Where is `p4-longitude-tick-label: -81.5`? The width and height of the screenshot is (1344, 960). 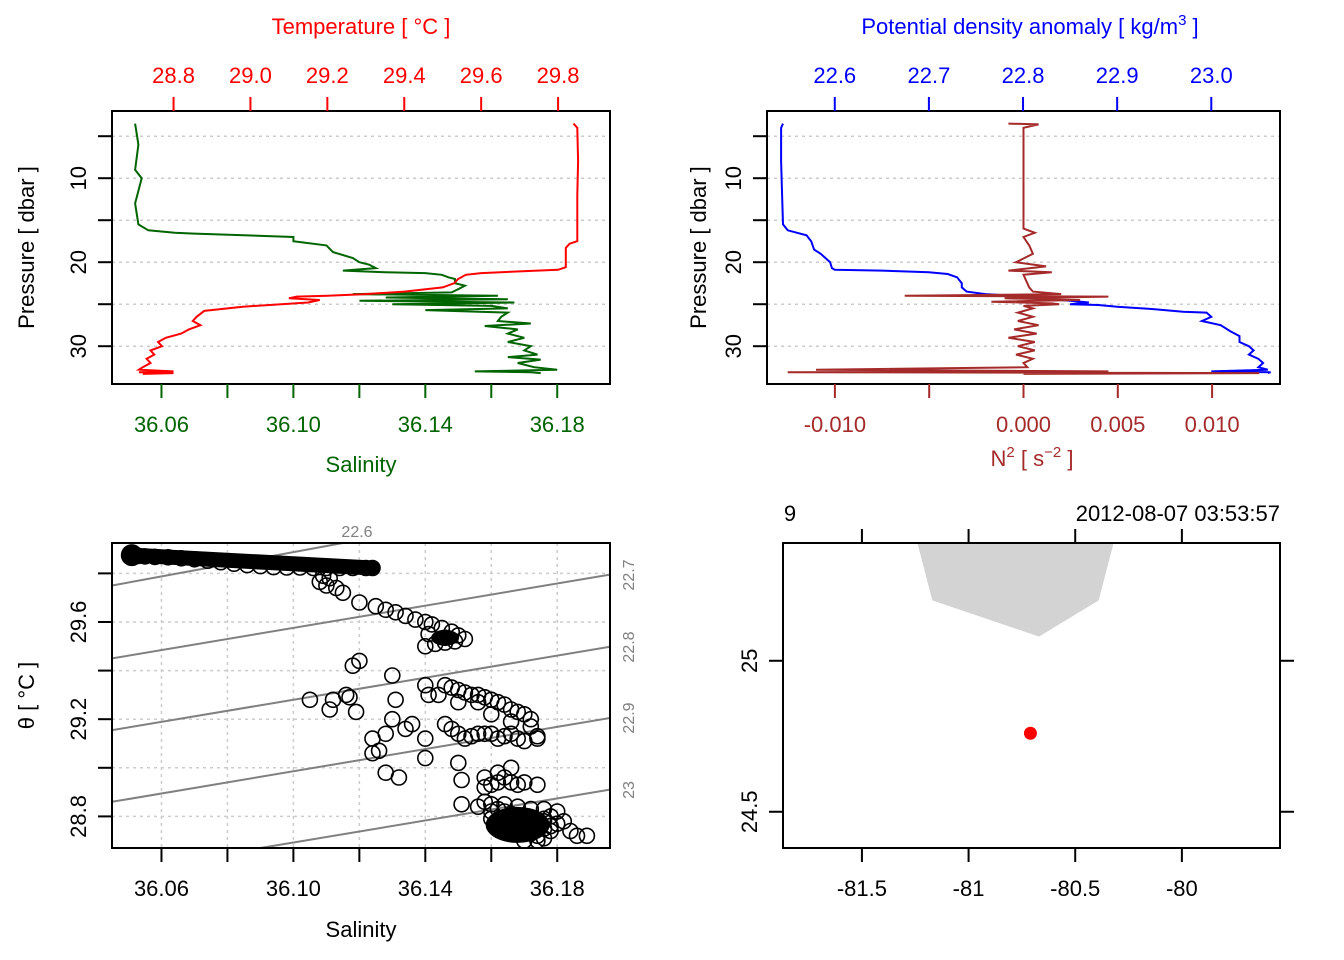 p4-longitude-tick-label: -81.5 is located at coordinates (862, 888).